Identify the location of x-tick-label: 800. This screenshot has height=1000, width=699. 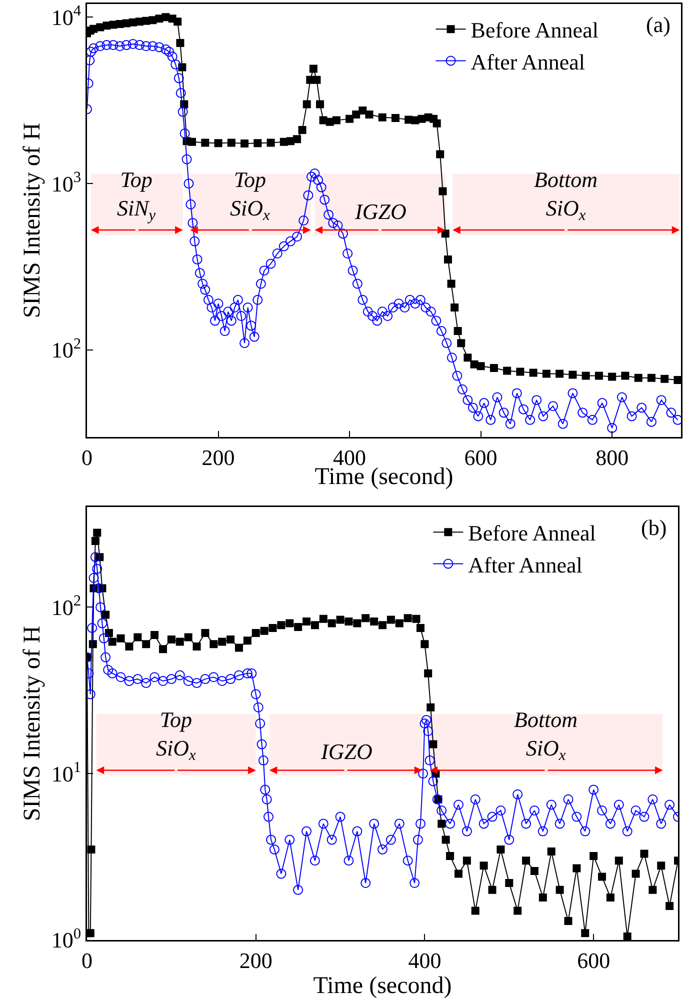
(612, 457).